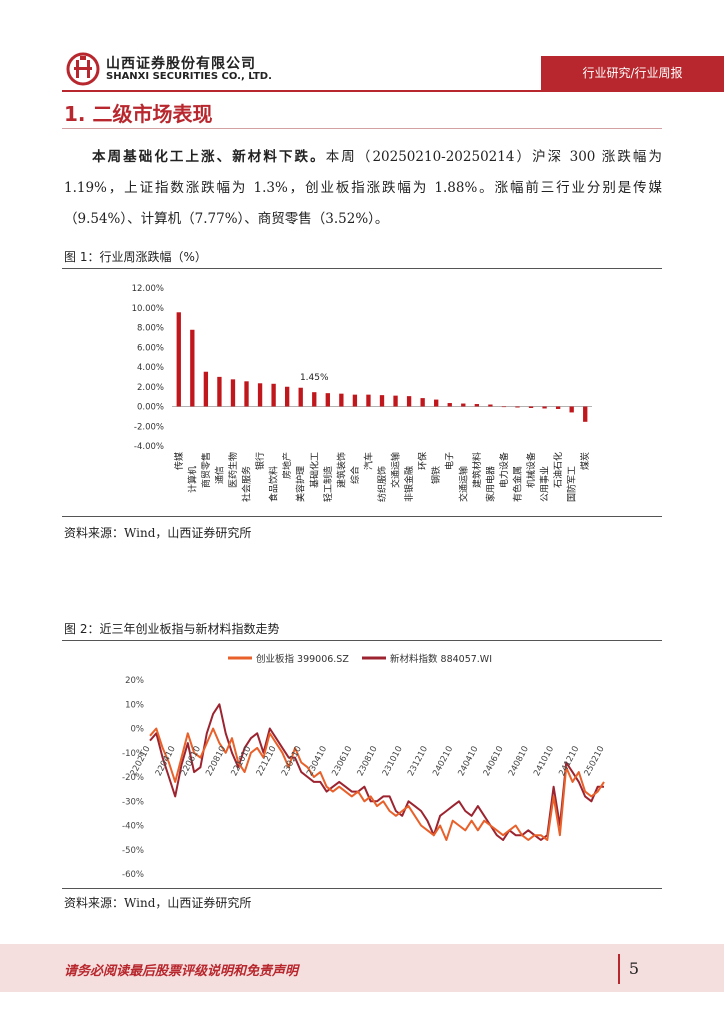  I want to click on y-tick-label: 10%, so click(134, 705).